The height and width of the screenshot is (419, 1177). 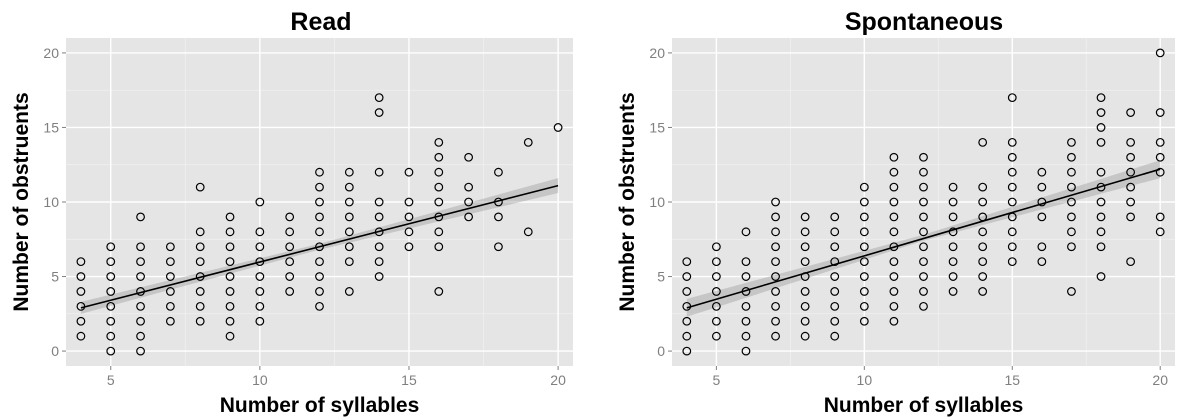 What do you see at coordinates (661, 351) in the screenshot?
I see `y-tick-label: 0` at bounding box center [661, 351].